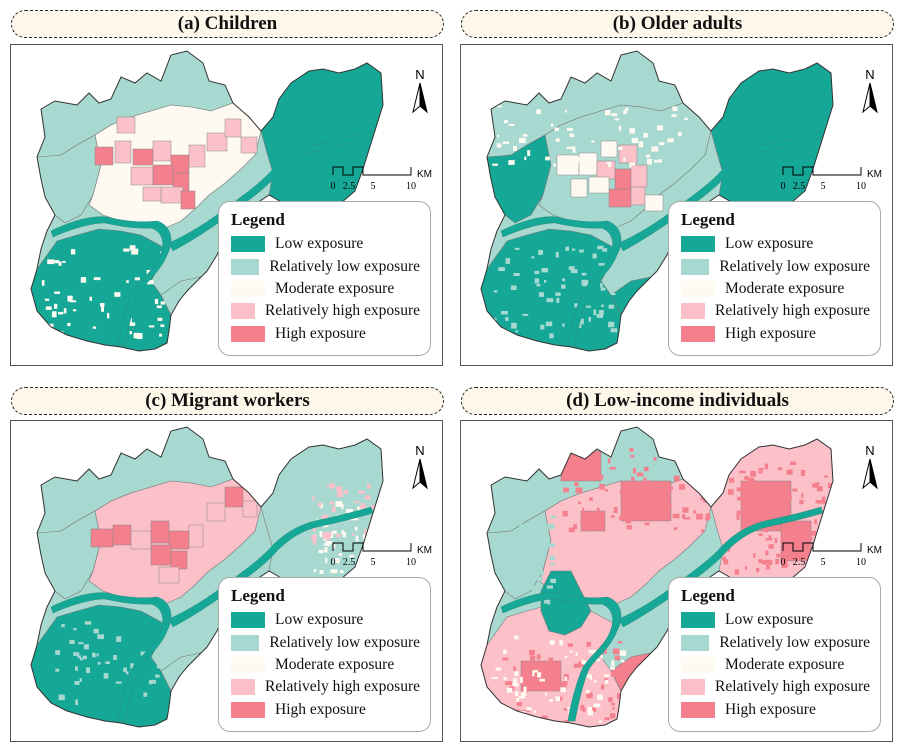 Image resolution: width=909 pixels, height=750 pixels. I want to click on legend-item: Low exposure, so click(775, 620).